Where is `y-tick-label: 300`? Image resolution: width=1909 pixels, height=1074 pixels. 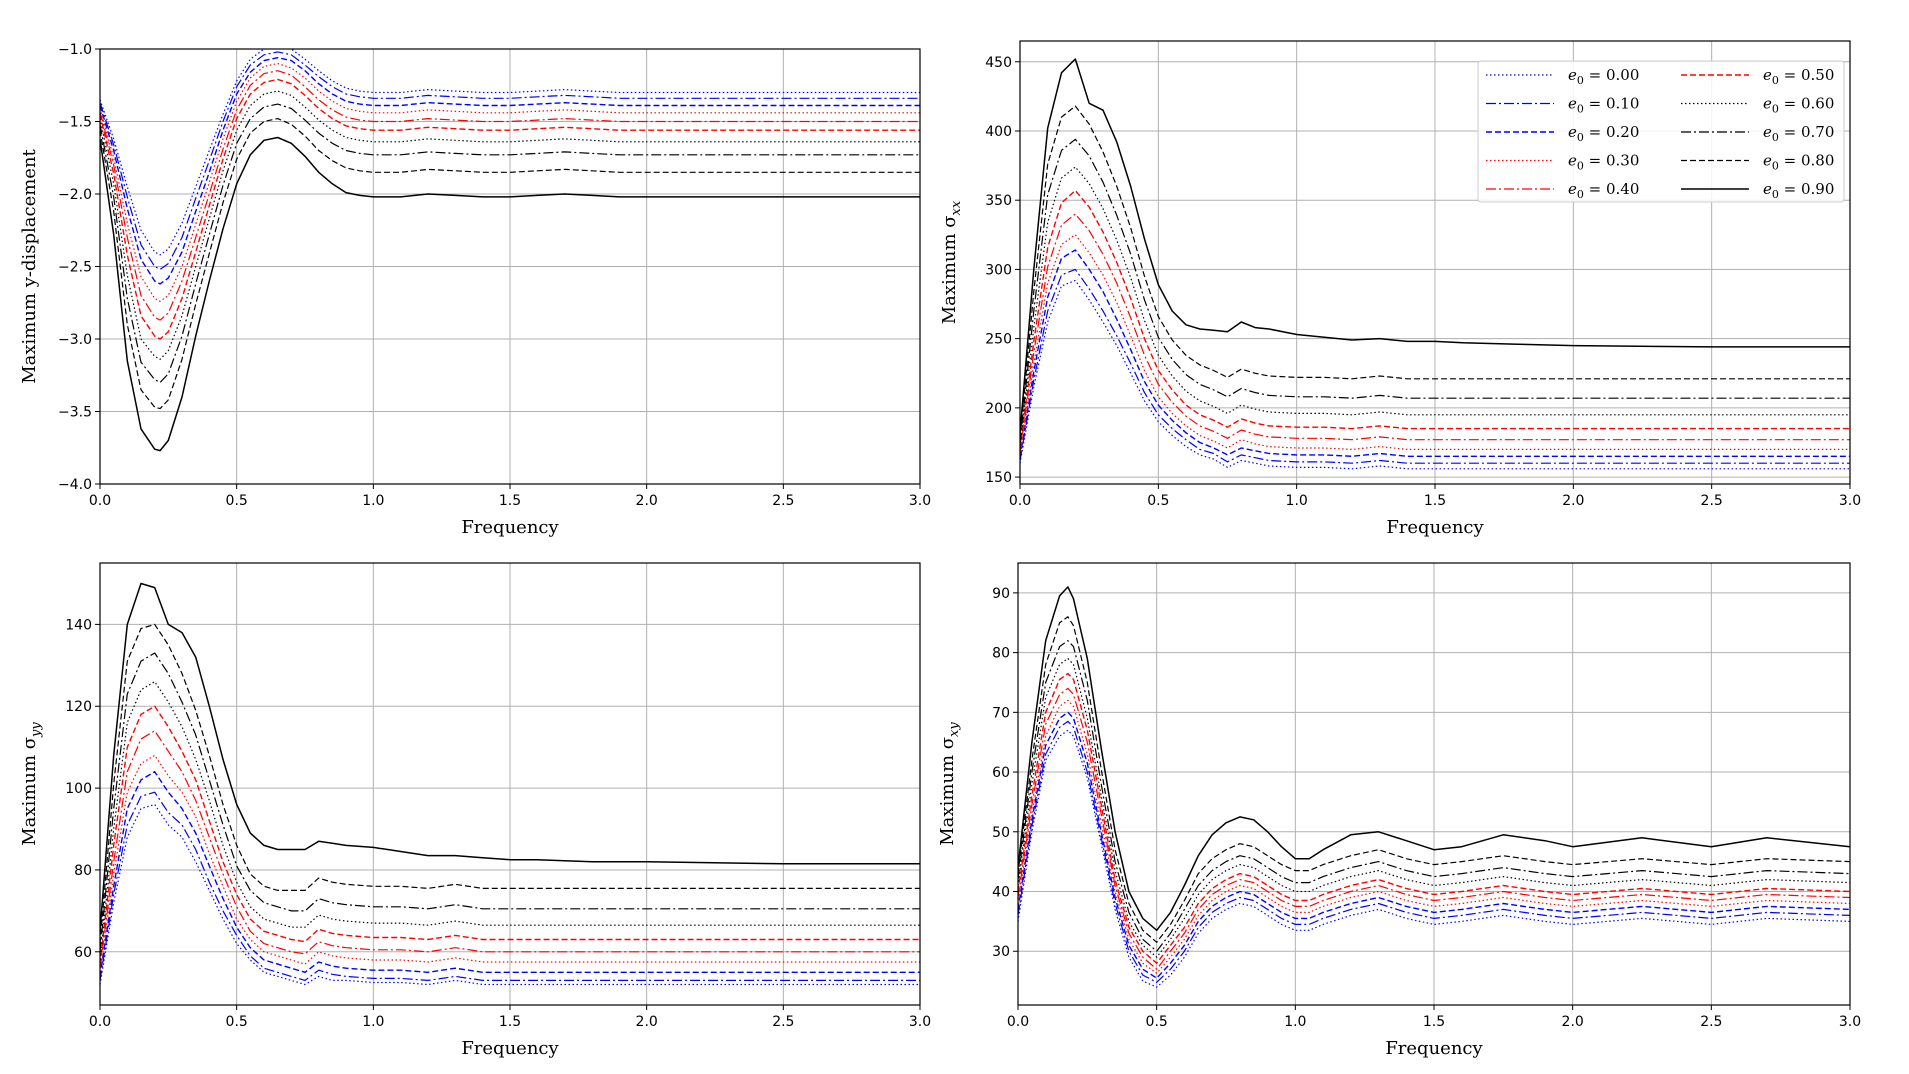
y-tick-label: 300 is located at coordinates (998, 270).